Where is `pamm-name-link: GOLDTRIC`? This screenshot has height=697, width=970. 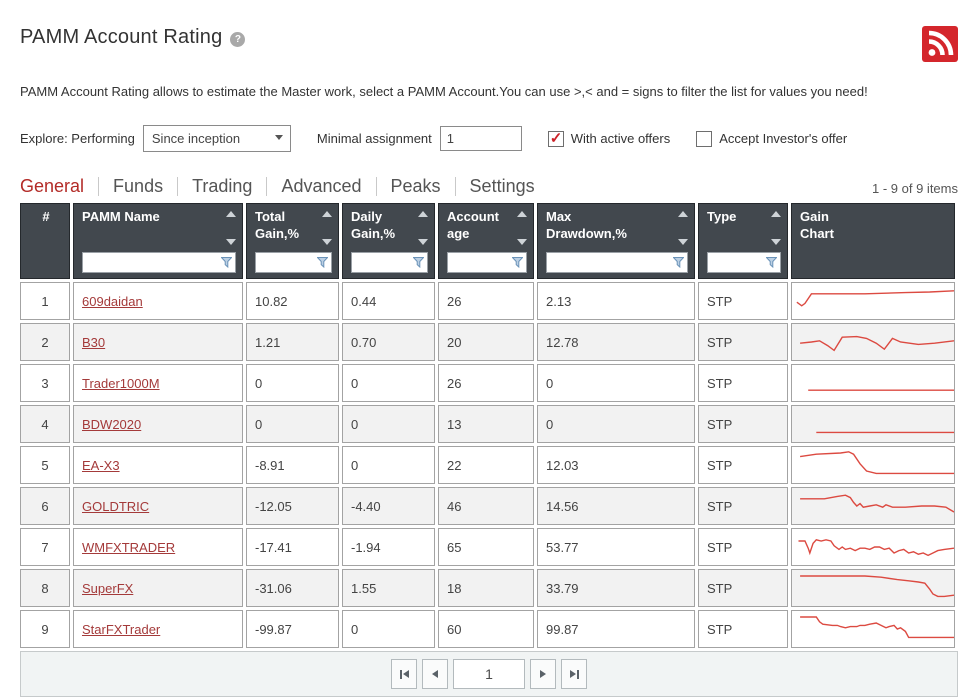 pamm-name-link: GOLDTRIC is located at coordinates (116, 506).